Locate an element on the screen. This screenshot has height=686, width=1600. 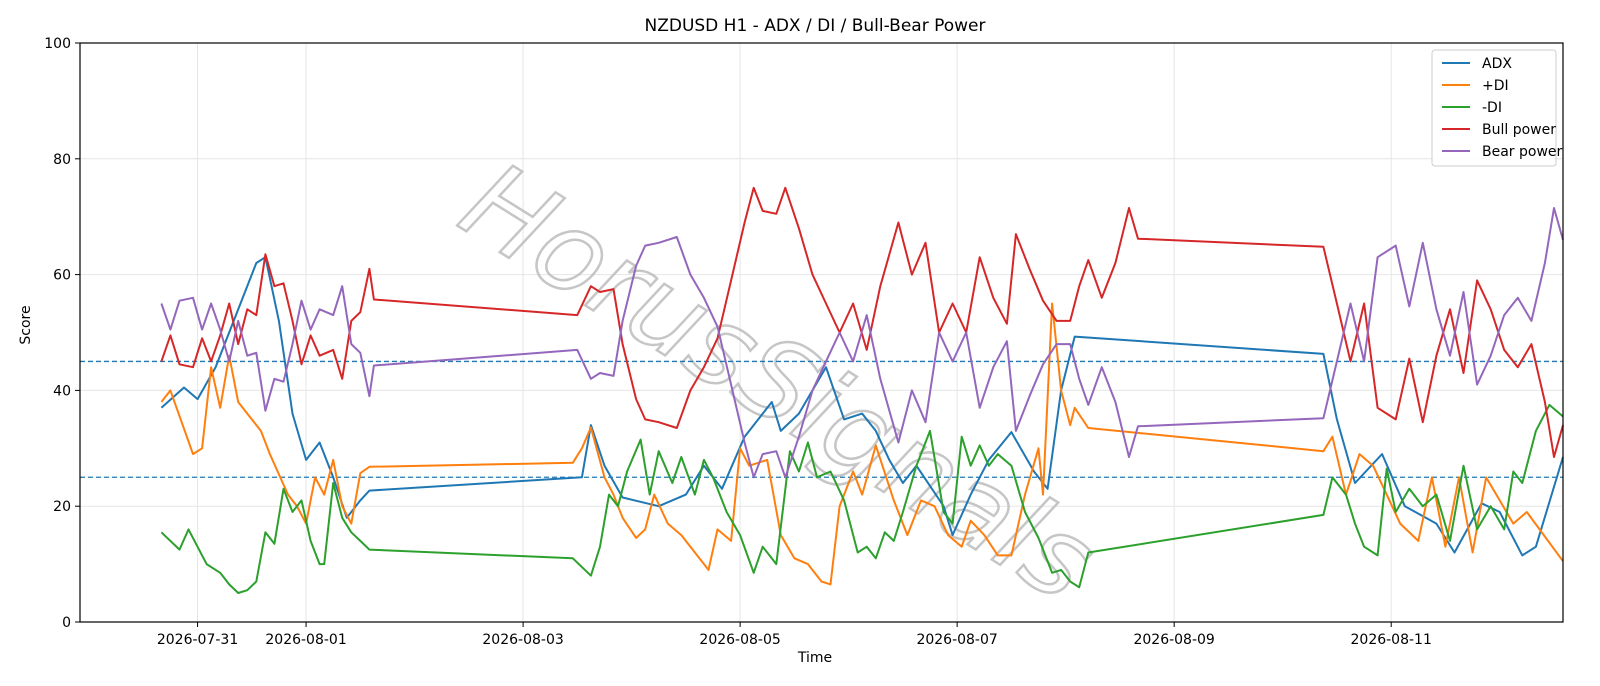
y-tick-label: 0 is located at coordinates (66, 623).